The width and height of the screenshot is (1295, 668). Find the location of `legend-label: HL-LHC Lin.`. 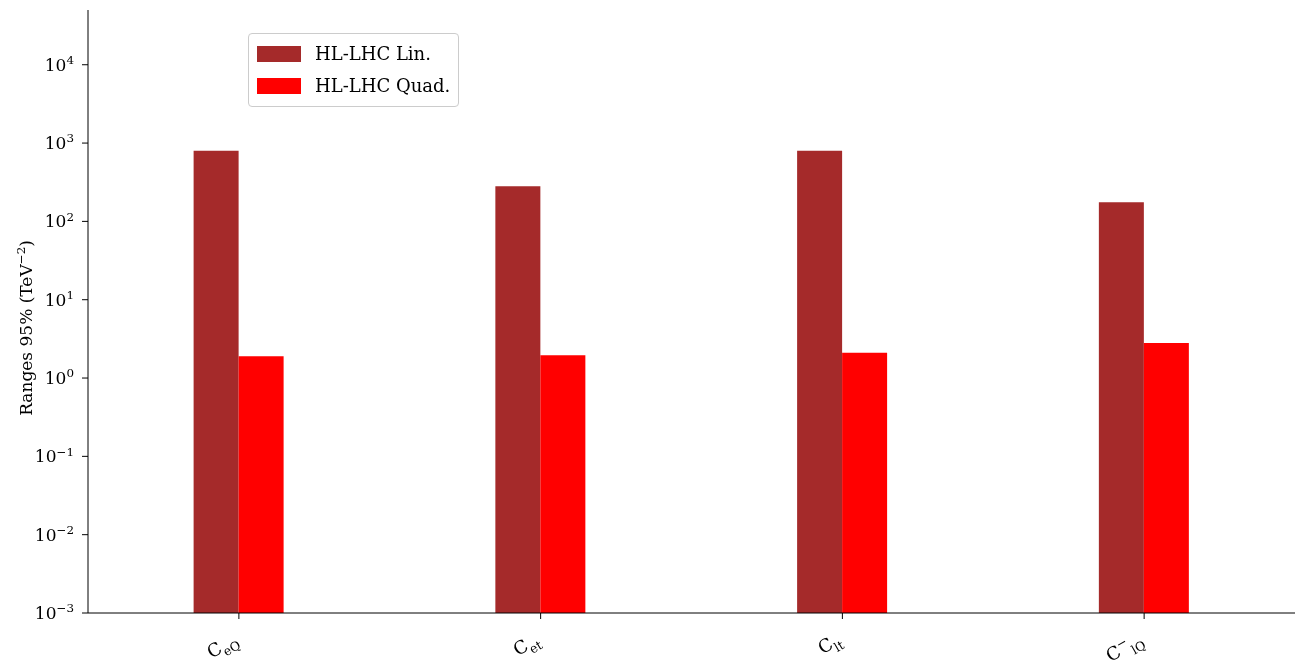

legend-label: HL-LHC Lin. is located at coordinates (373, 54).